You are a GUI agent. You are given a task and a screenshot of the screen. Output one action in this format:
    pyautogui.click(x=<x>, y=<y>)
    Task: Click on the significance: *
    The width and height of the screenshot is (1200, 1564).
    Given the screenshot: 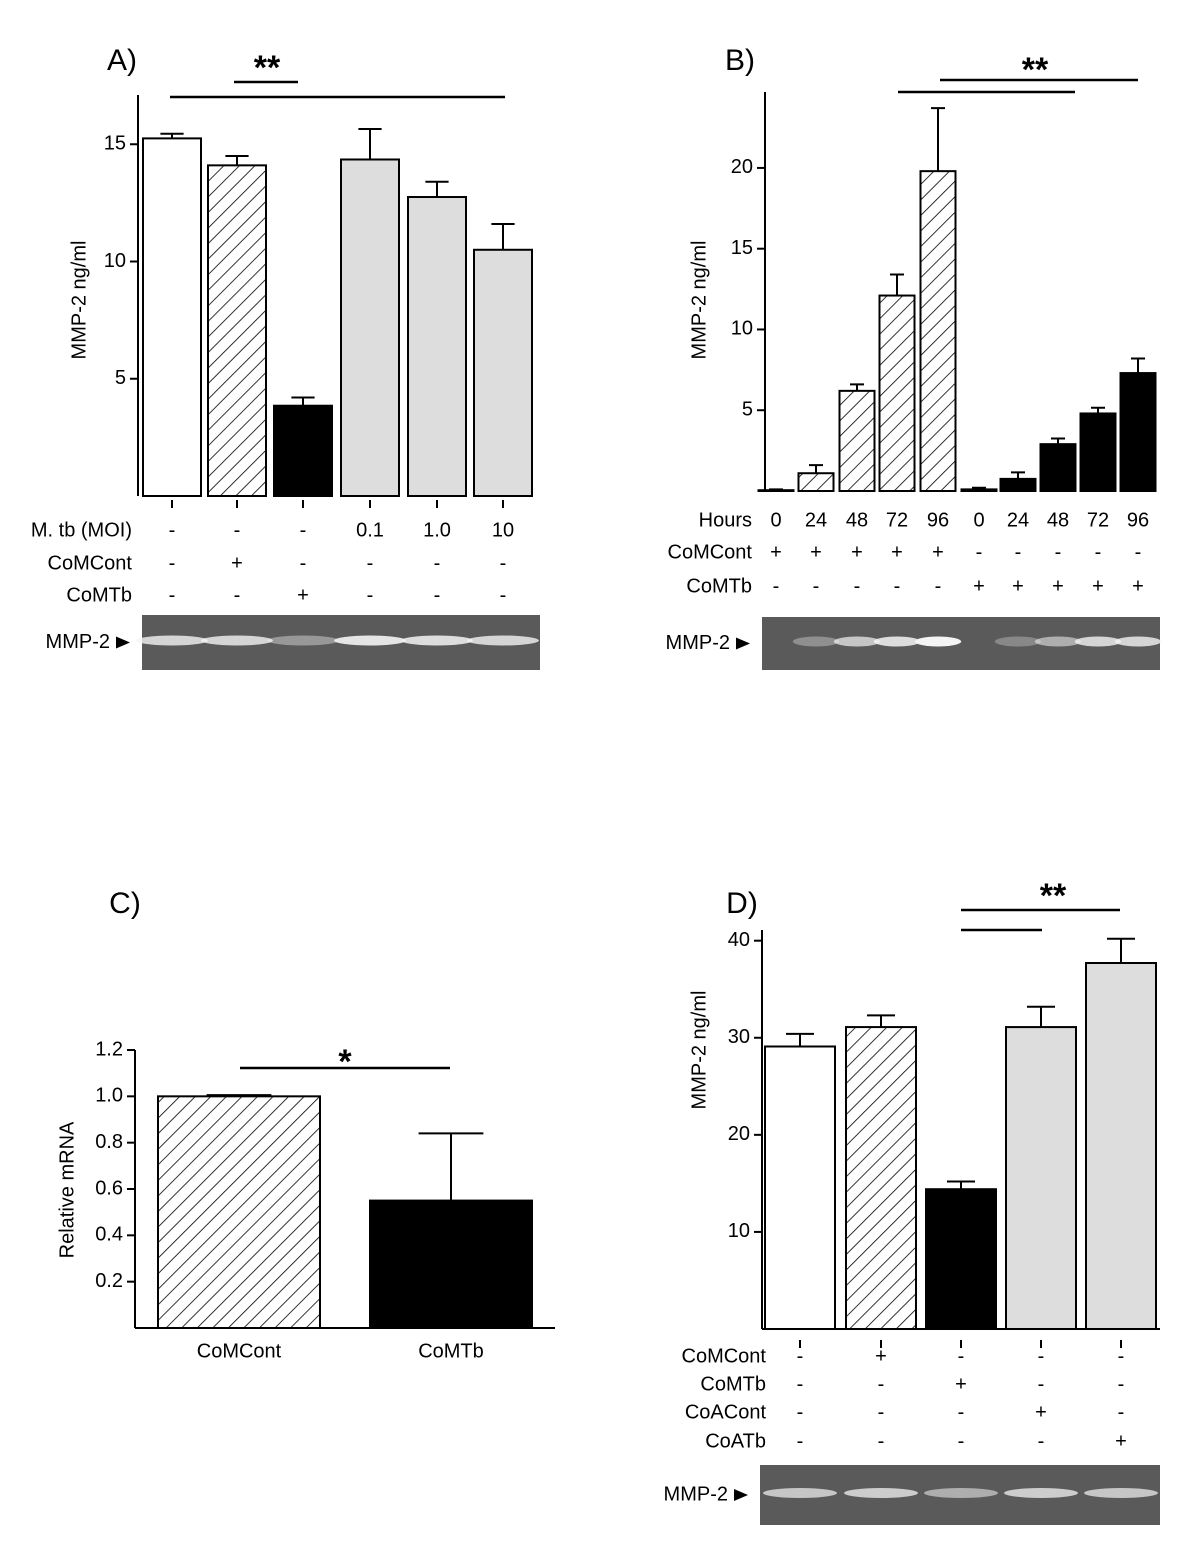 What is the action you would take?
    pyautogui.click(x=345, y=1062)
    